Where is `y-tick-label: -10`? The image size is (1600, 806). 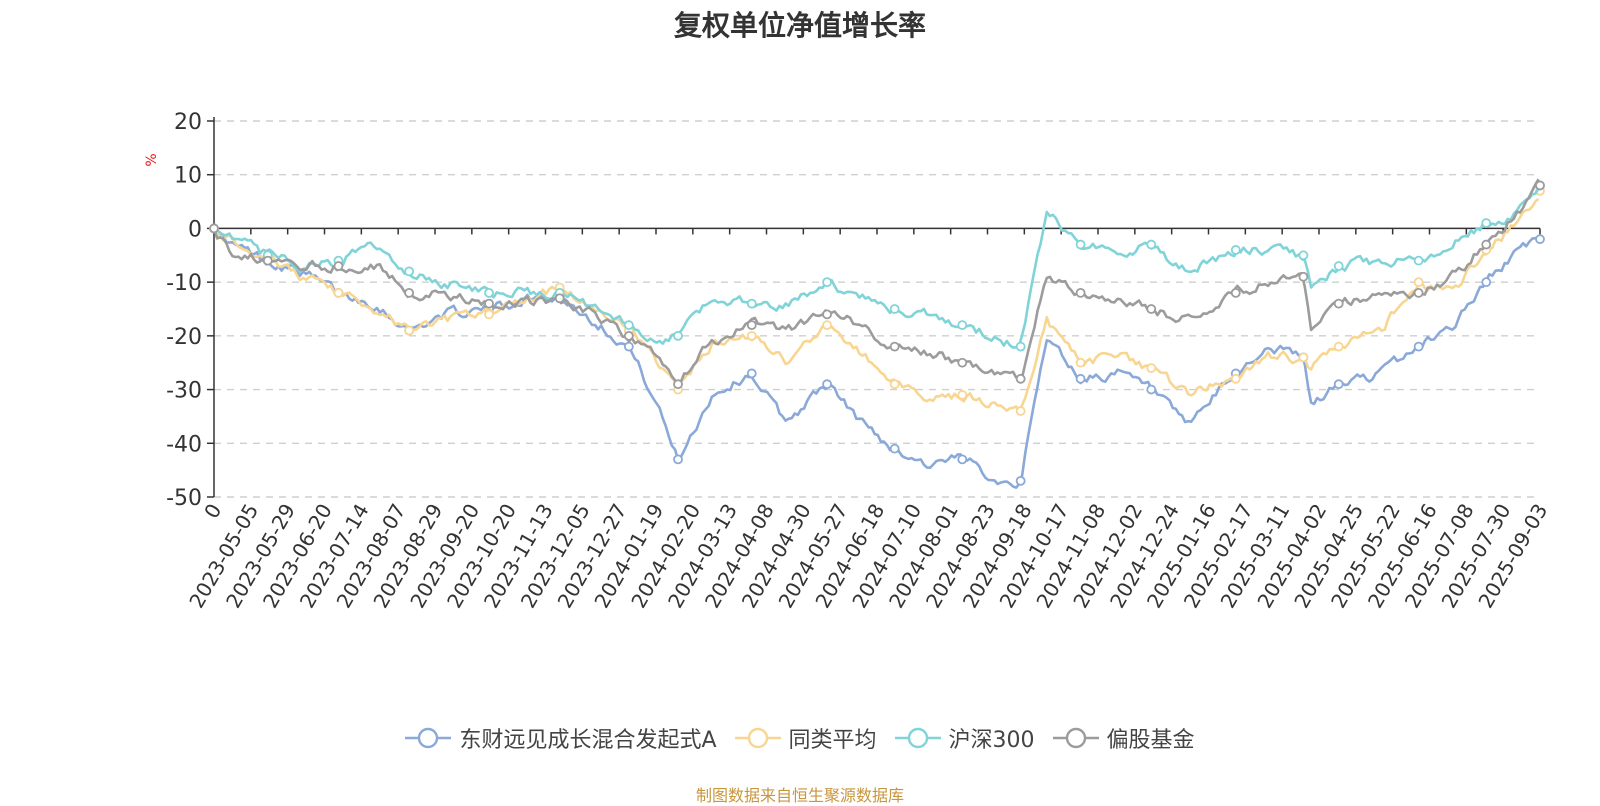 y-tick-label: -10 is located at coordinates (184, 283).